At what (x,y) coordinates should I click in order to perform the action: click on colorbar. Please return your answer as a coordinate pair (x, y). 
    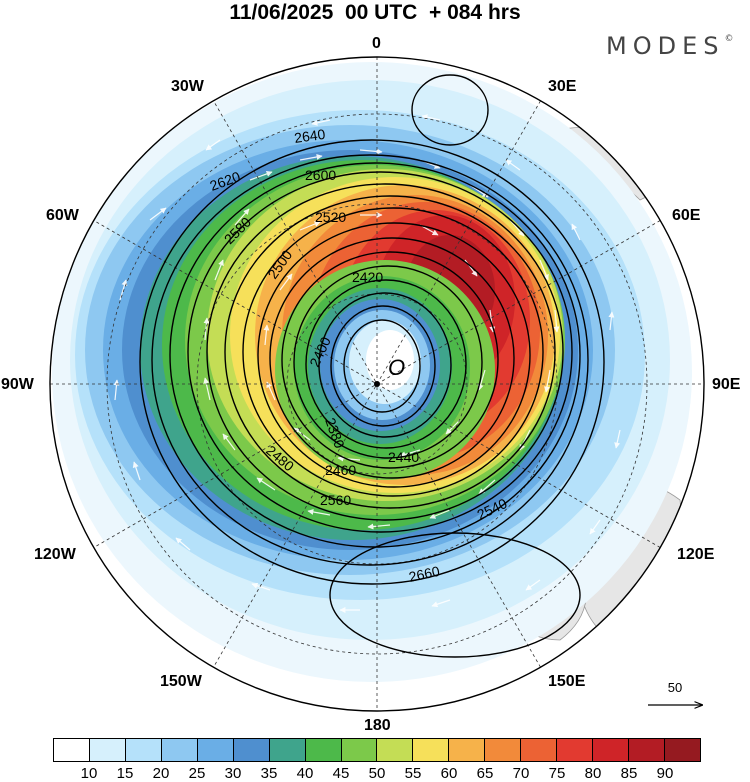
    Looking at the image, I should click on (377, 750).